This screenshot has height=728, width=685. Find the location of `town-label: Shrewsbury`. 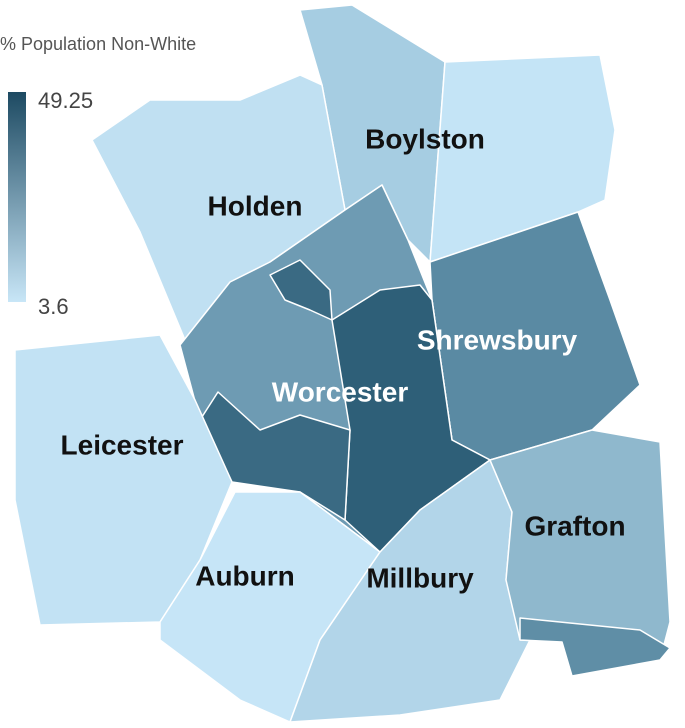

town-label: Shrewsbury is located at coordinates (497, 339).